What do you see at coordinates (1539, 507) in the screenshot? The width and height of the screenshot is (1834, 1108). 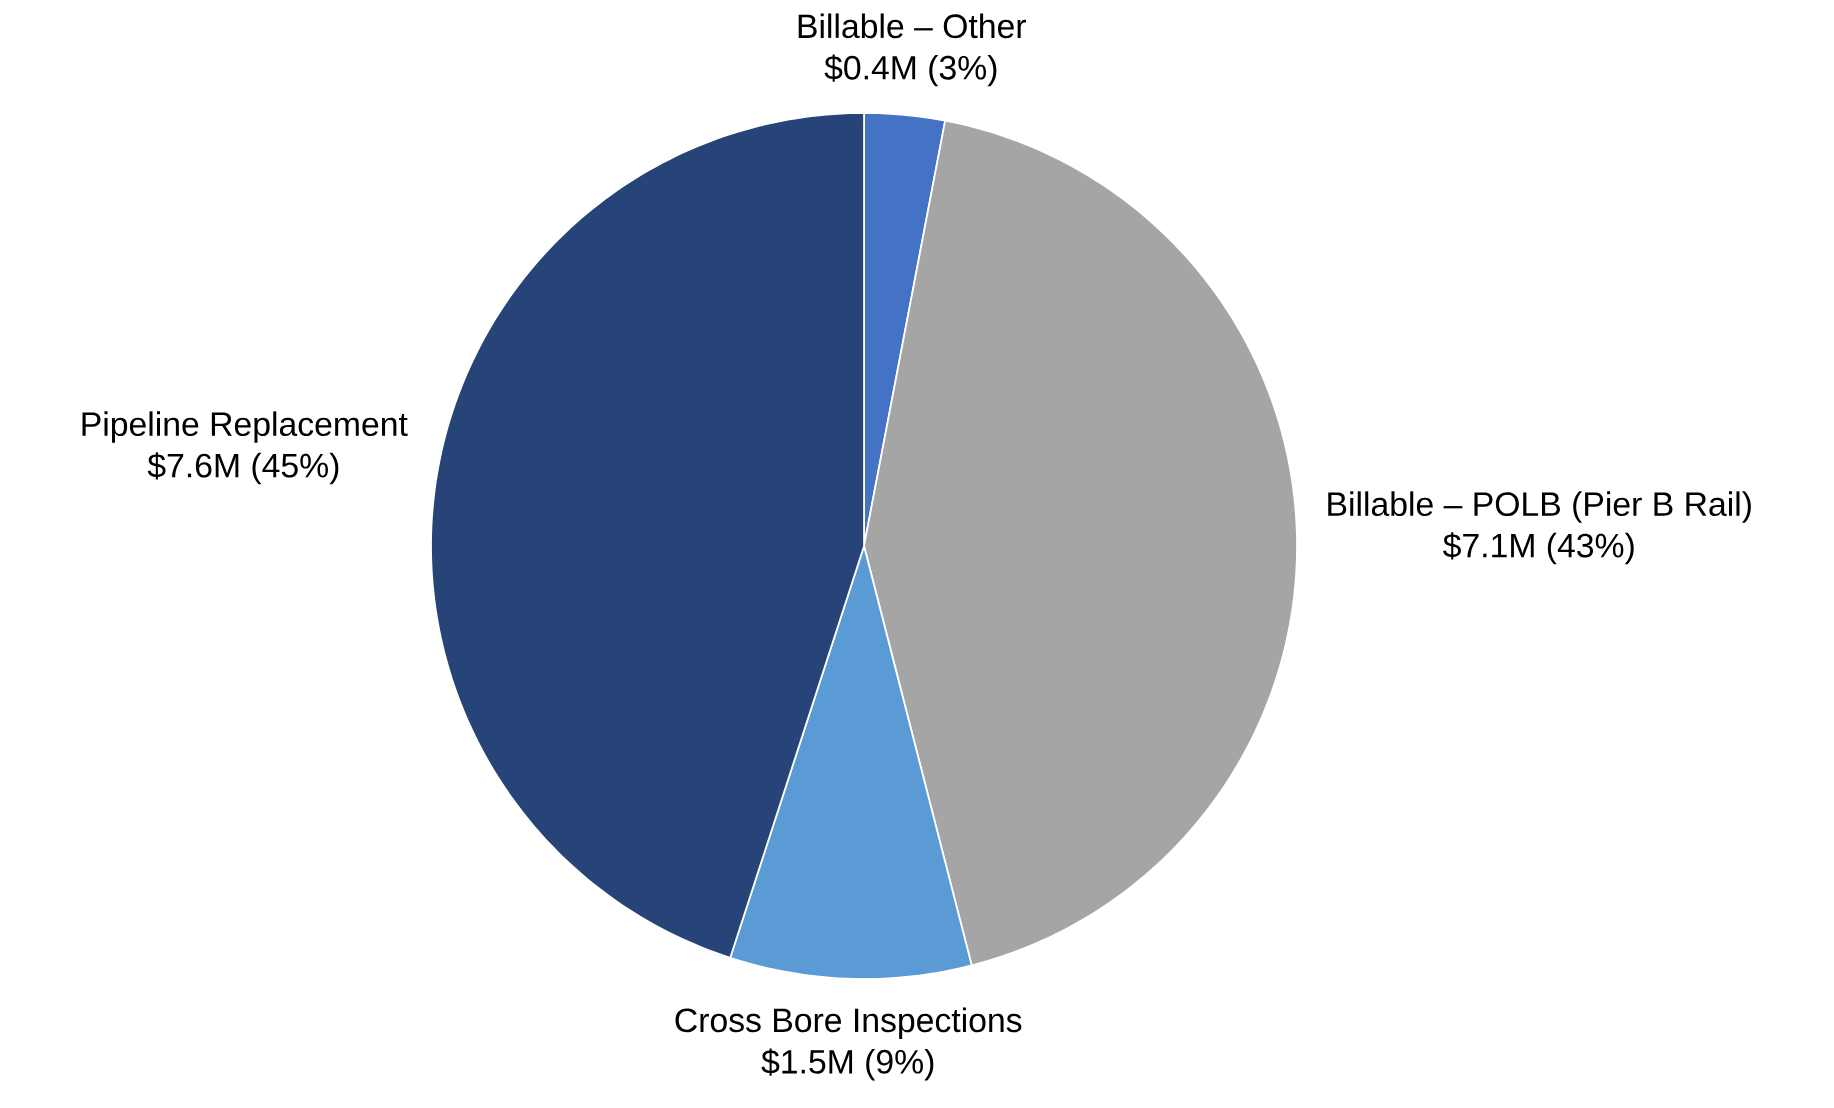 I see `slice-label: Billable – POLB (Pier B Rail)` at bounding box center [1539, 507].